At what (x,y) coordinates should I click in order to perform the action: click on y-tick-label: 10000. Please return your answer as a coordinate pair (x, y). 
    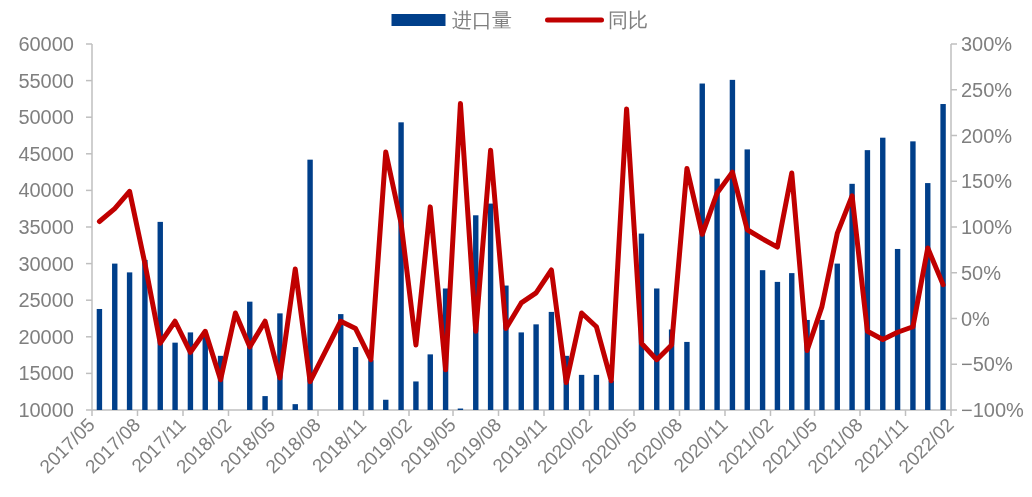
    Looking at the image, I should click on (46, 410).